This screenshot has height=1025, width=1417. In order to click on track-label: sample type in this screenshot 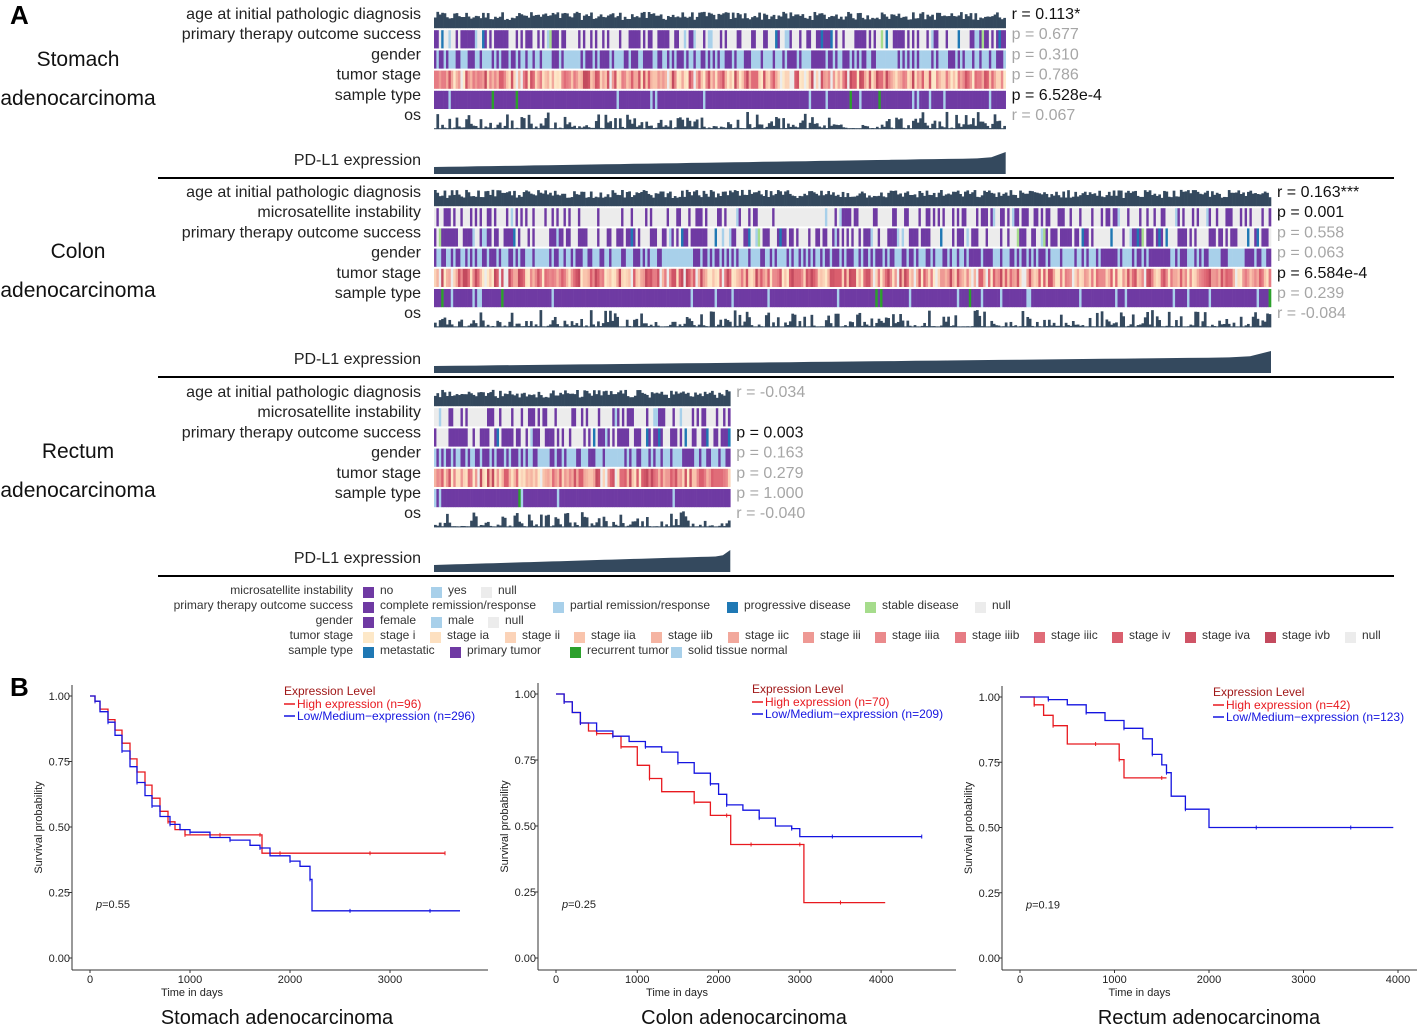, I will do `click(378, 493)`.